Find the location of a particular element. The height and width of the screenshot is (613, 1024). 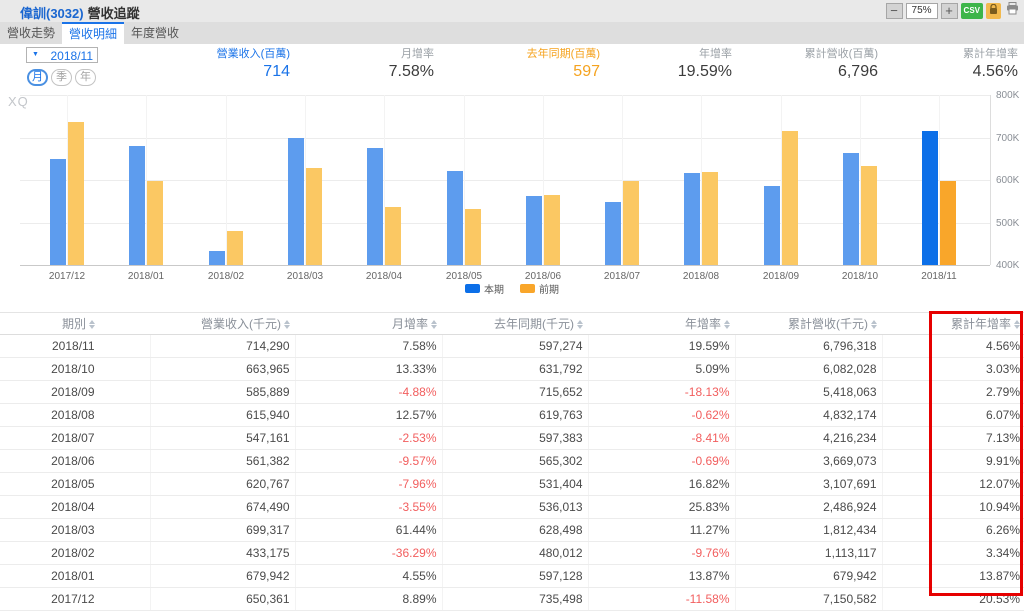

column-header-6: 累計年增率 is located at coordinates (953, 323).